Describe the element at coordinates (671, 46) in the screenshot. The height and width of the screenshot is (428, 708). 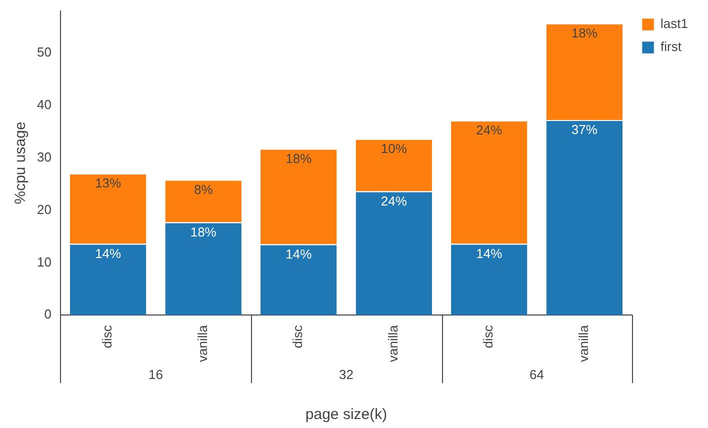
I see `legend-label: first` at that location.